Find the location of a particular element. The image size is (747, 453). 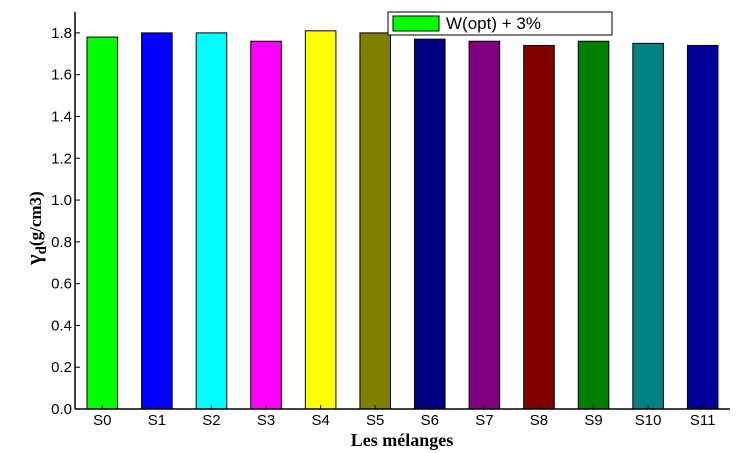

y-tick-label: 0.4 is located at coordinates (61, 325).